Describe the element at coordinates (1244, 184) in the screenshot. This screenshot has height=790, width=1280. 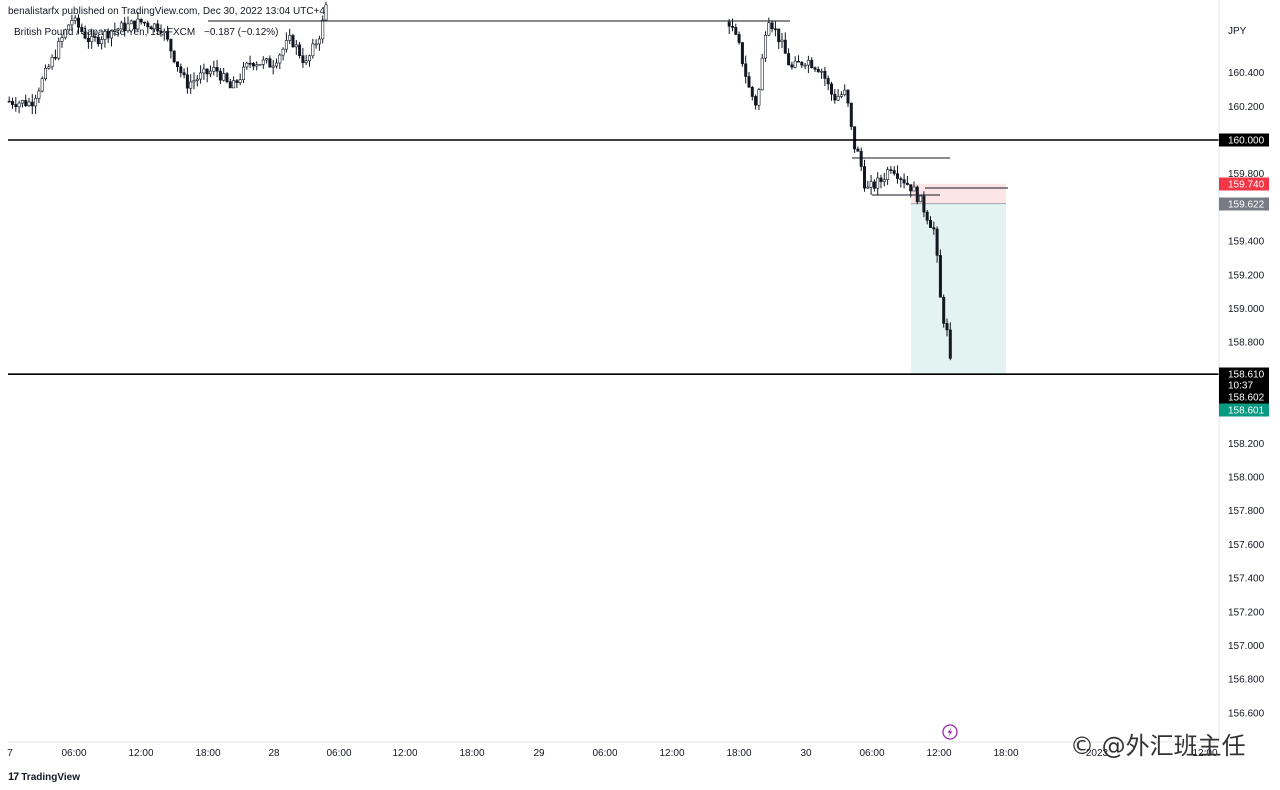
I see `price-tag-stop` at that location.